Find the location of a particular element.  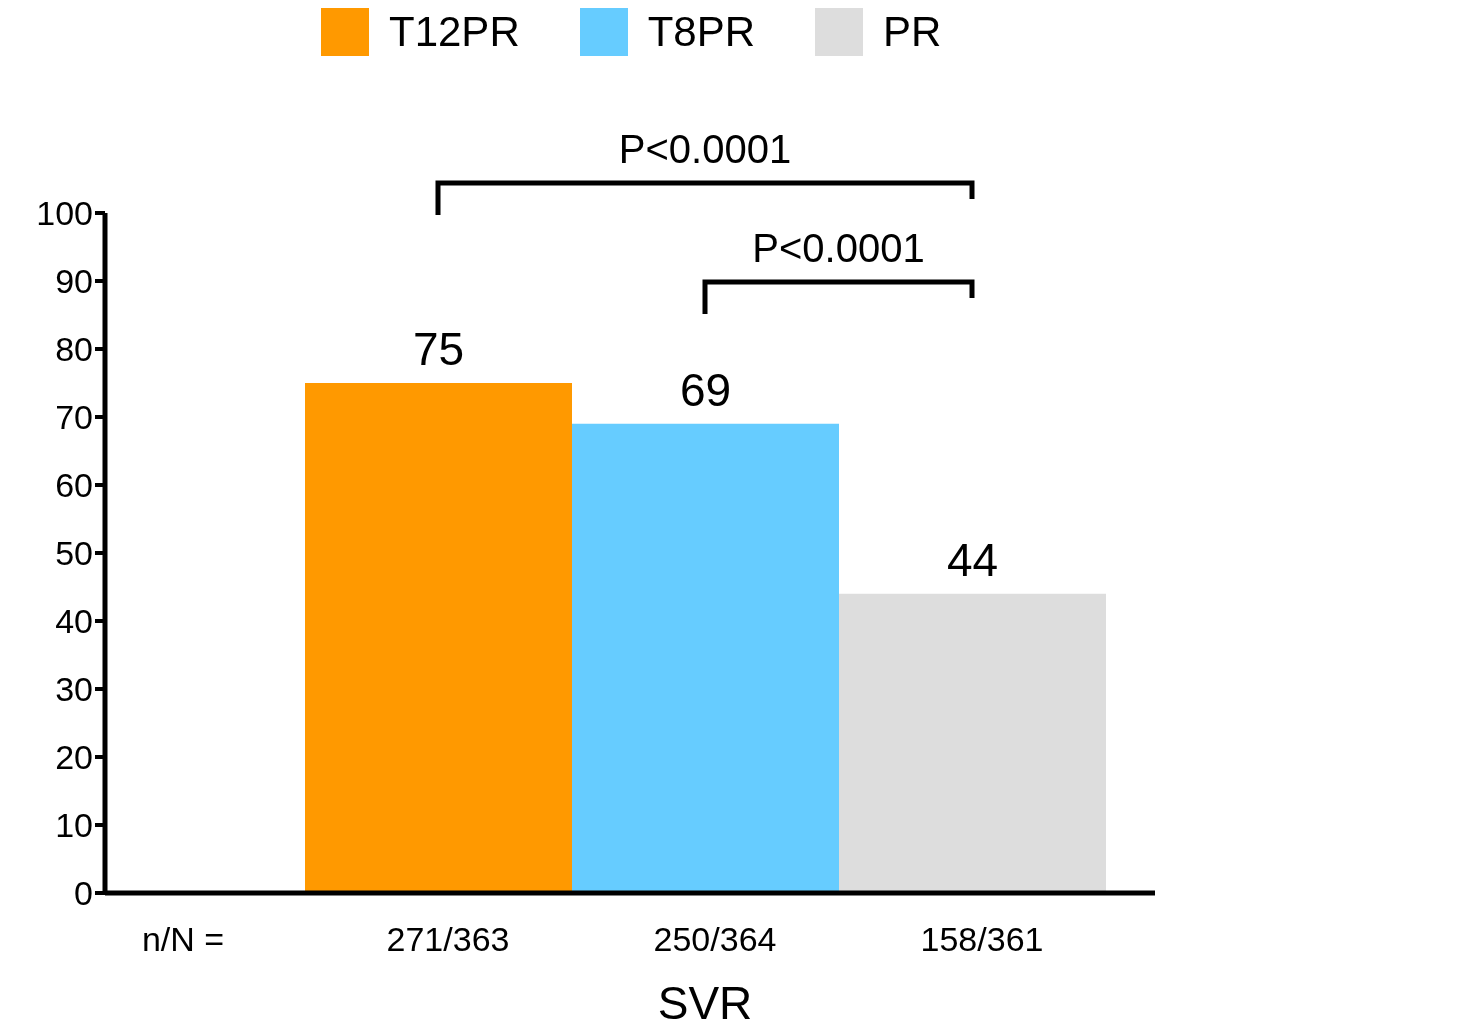

y-tick-label: 0 is located at coordinates (83, 893).